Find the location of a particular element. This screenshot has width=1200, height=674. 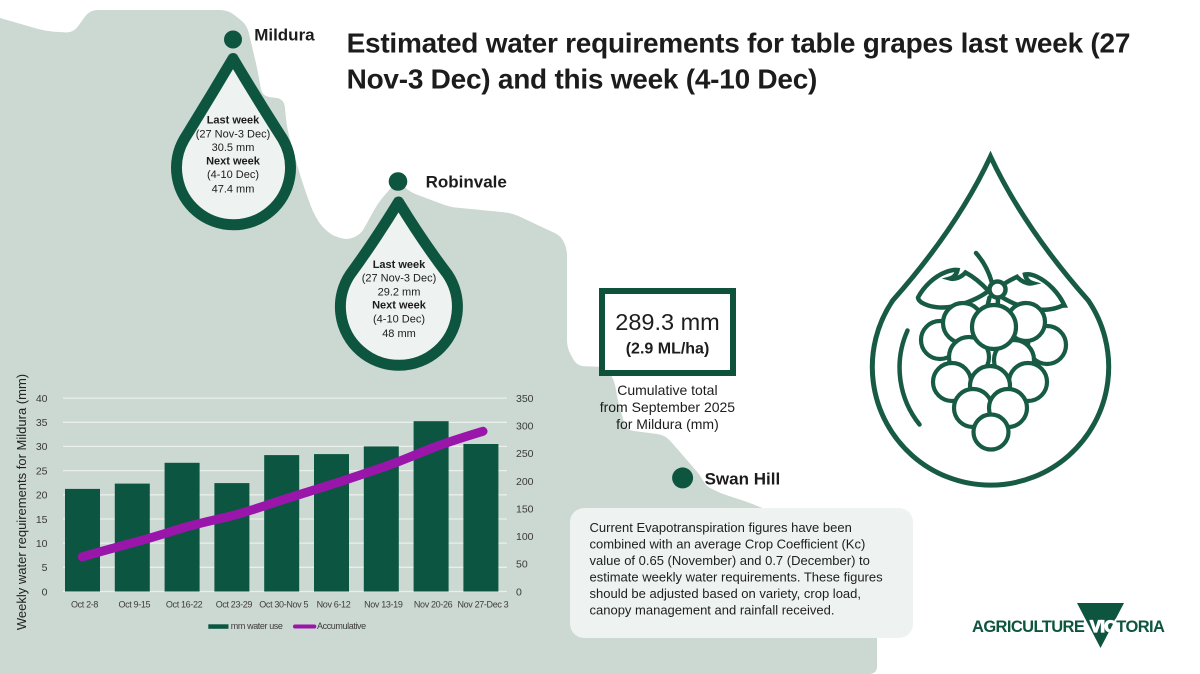

svg-text: 40 is located at coordinates (42, 399).